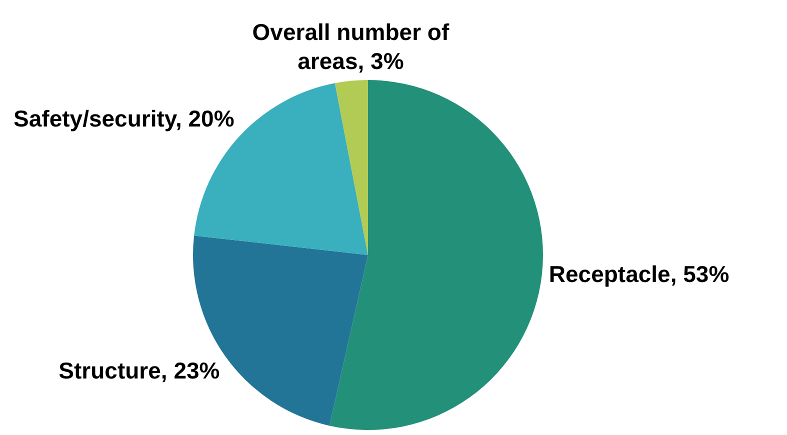  Describe the element at coordinates (351, 46) in the screenshot. I see `slice-label: Overall number of areas, 3%` at that location.